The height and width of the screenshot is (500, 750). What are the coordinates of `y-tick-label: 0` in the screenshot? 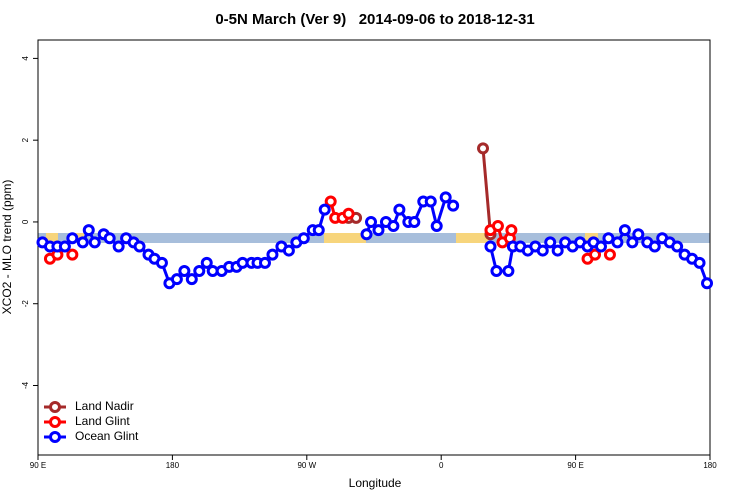 It's located at (25, 221).